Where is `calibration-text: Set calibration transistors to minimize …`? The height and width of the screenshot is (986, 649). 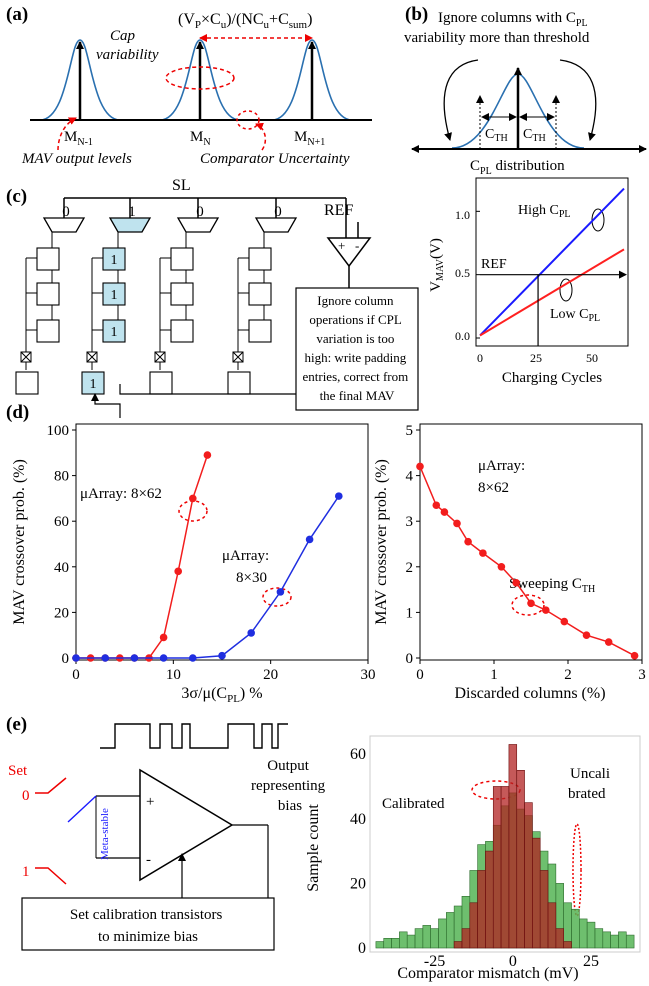 calibration-text: Set calibration transistors to minimize … is located at coordinates (148, 926).